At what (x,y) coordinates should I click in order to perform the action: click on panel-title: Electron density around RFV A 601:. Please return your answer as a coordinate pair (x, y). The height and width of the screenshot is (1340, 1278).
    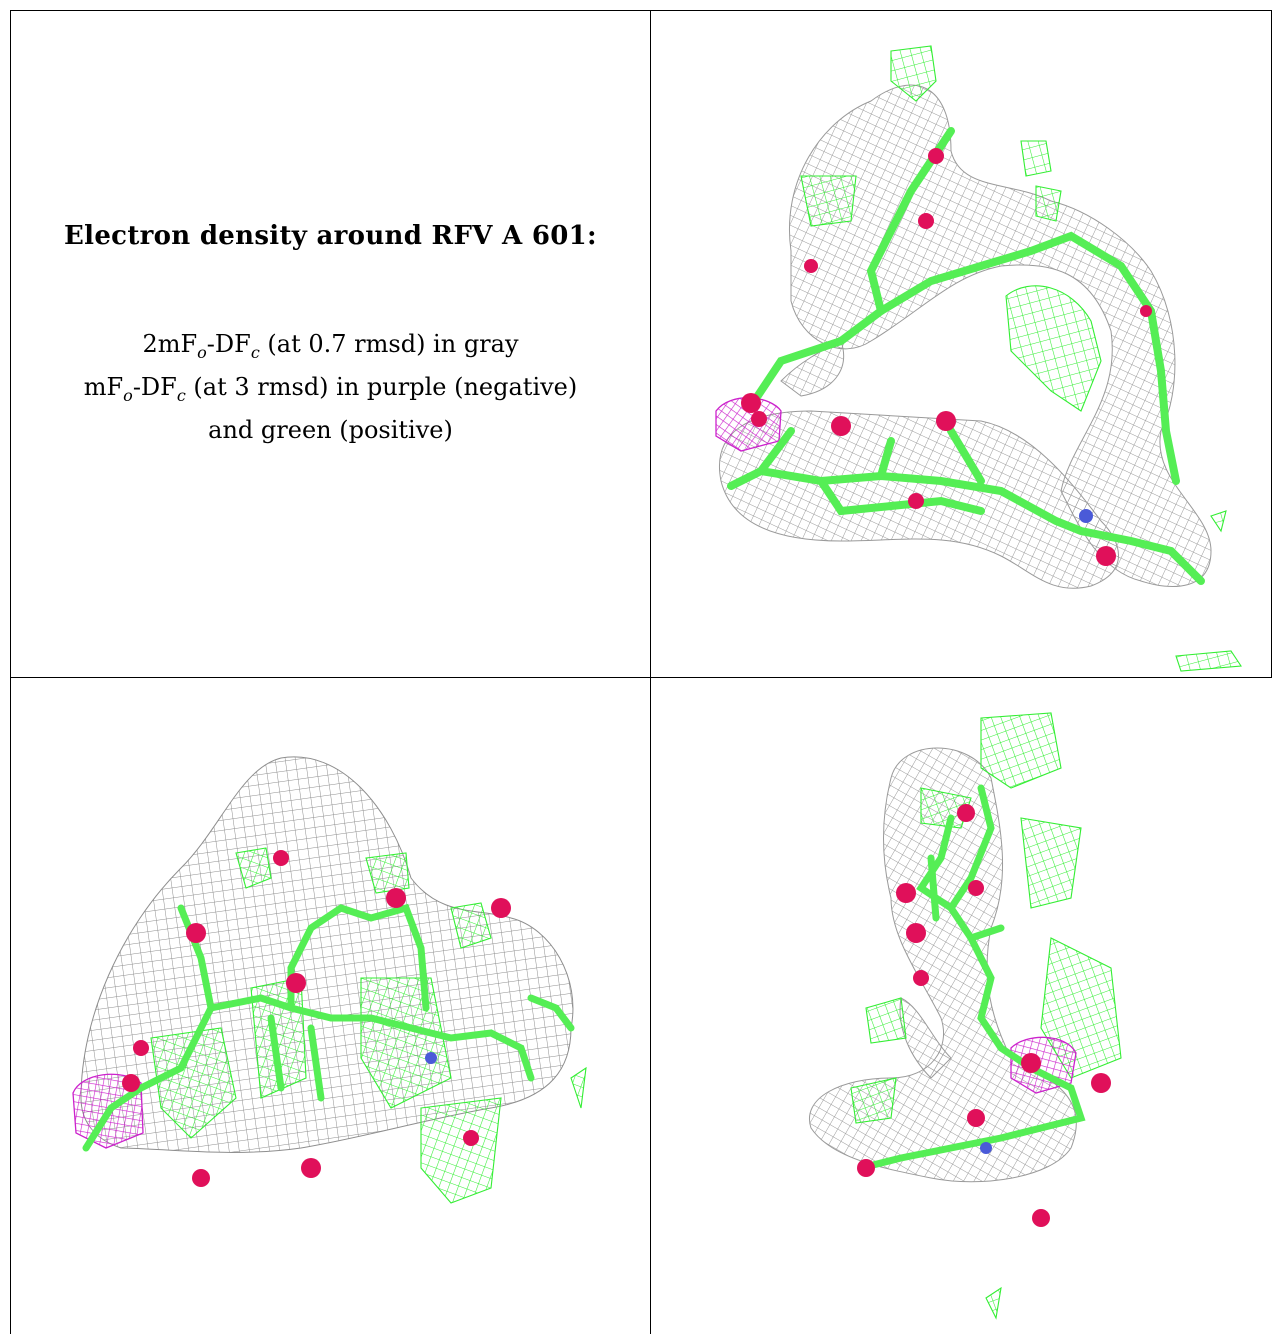
    Looking at the image, I should click on (330, 236).